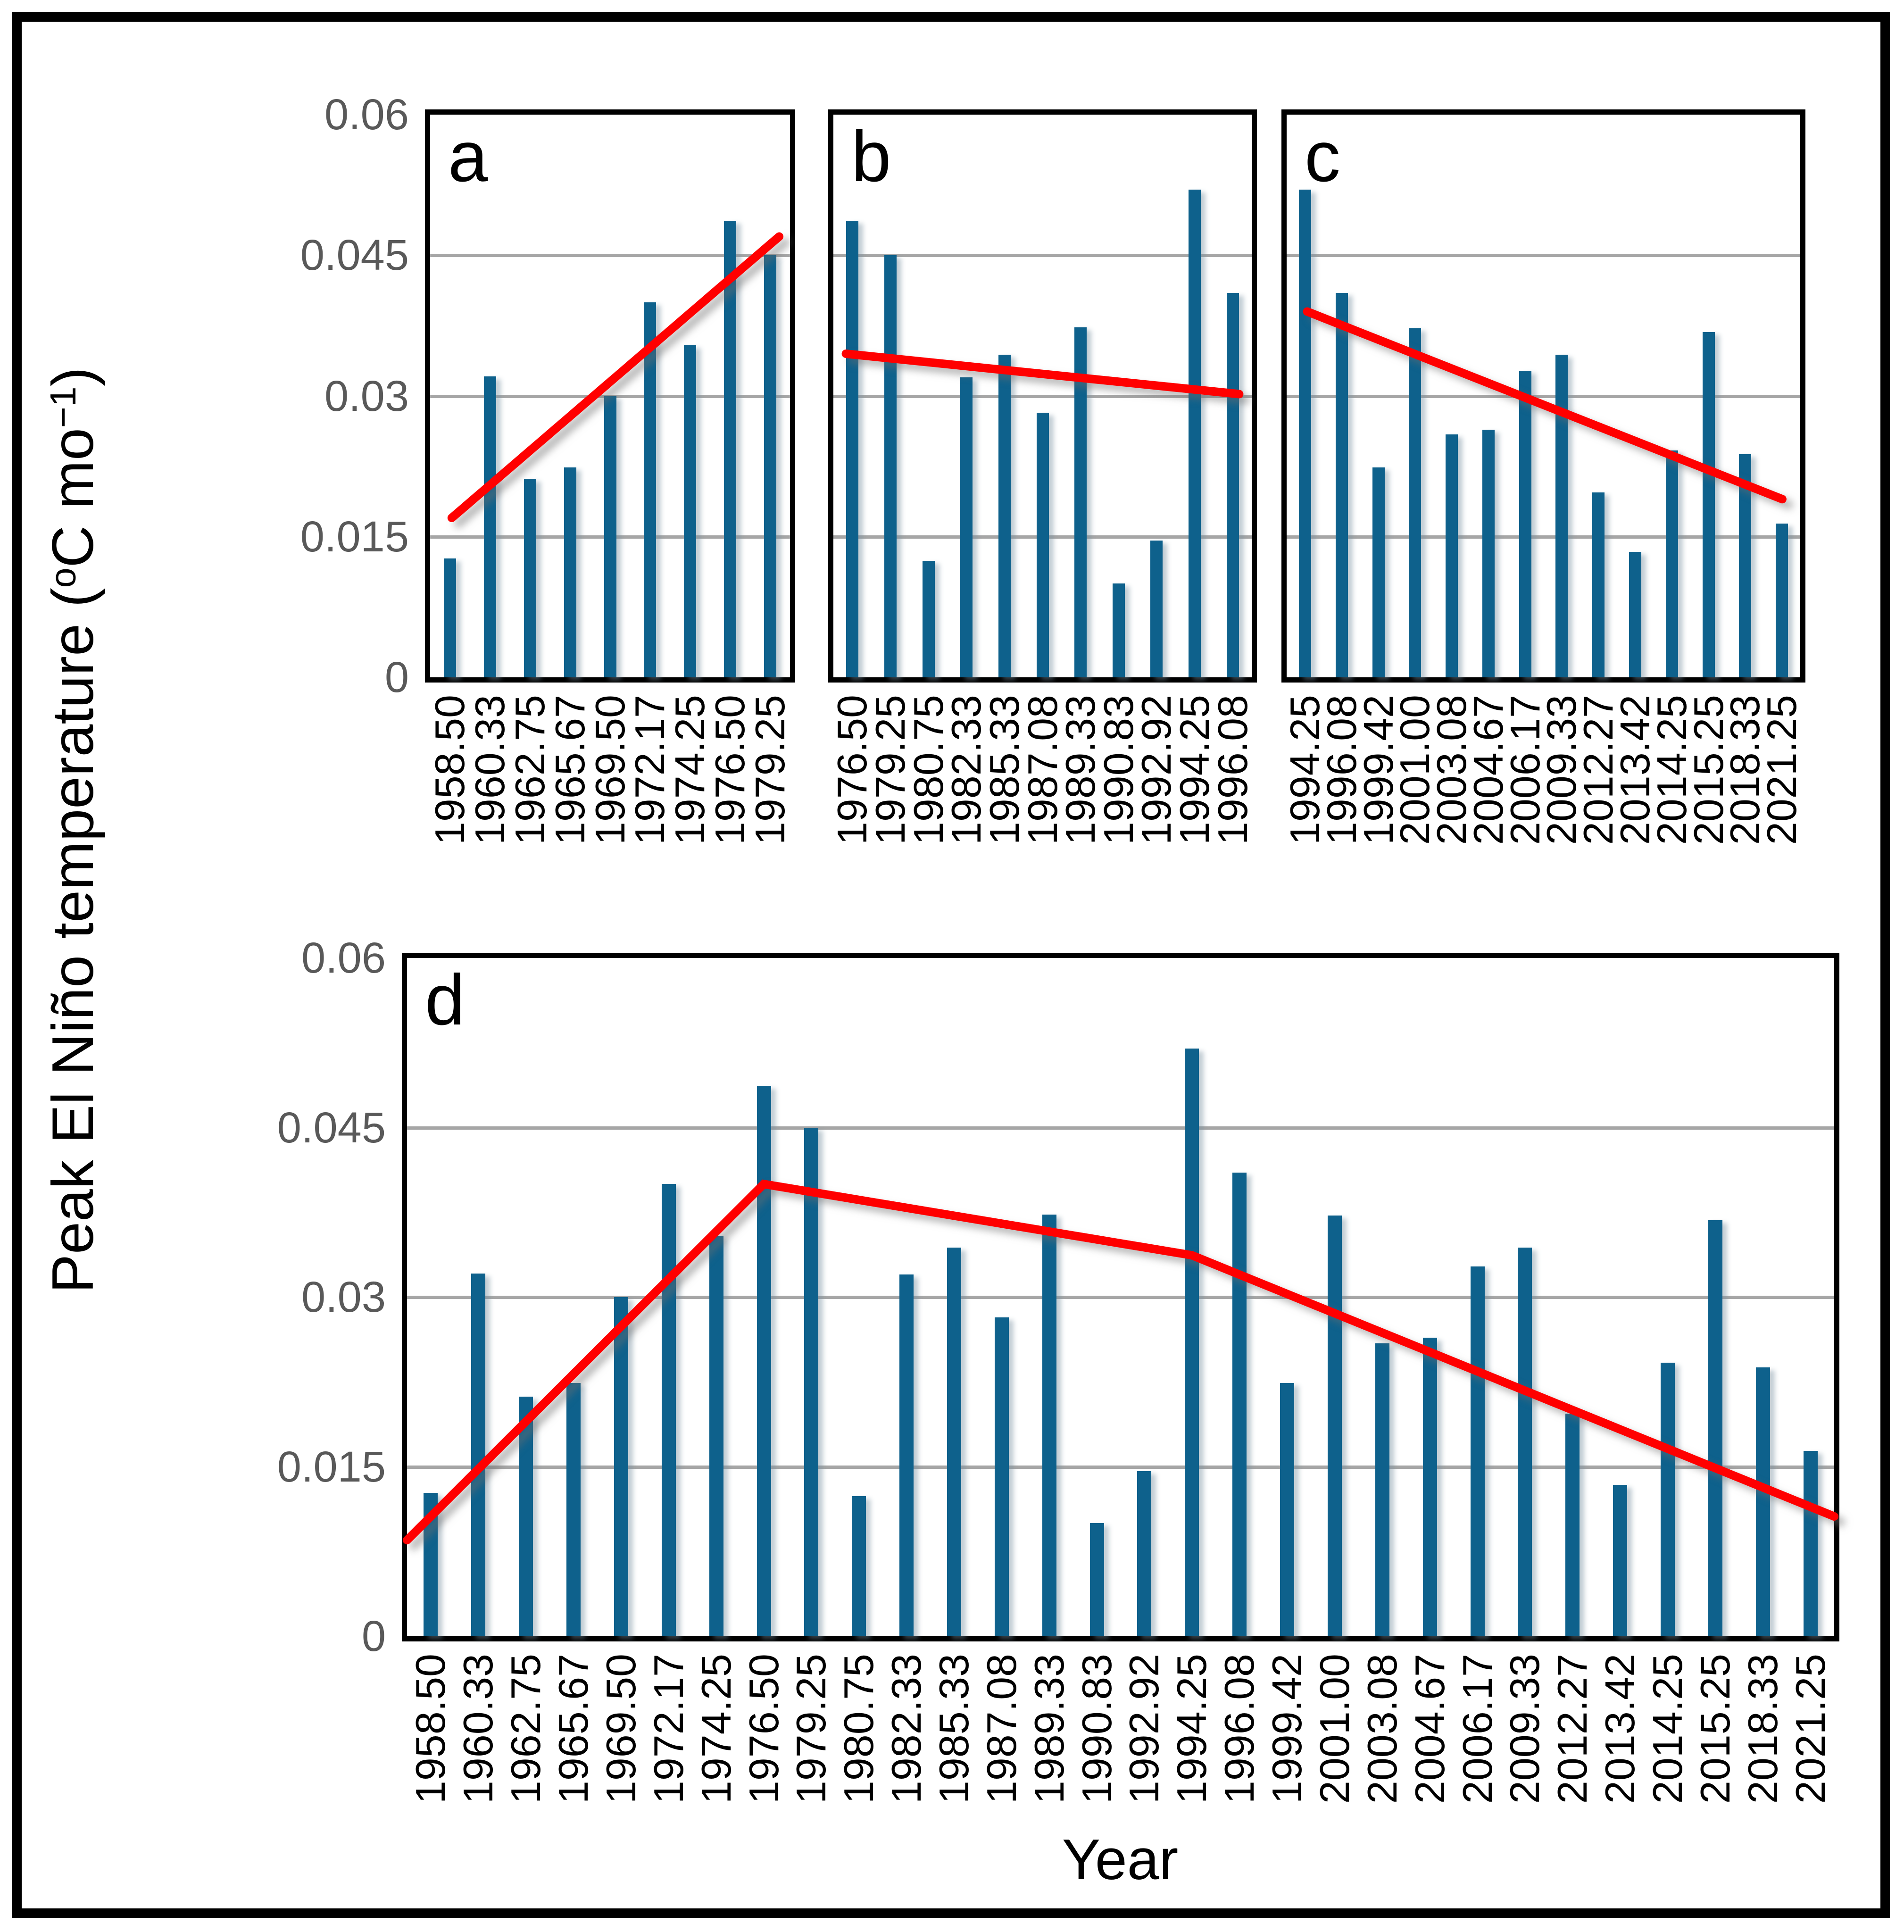  I want to click on y-tick-label: 0, so click(396, 677).